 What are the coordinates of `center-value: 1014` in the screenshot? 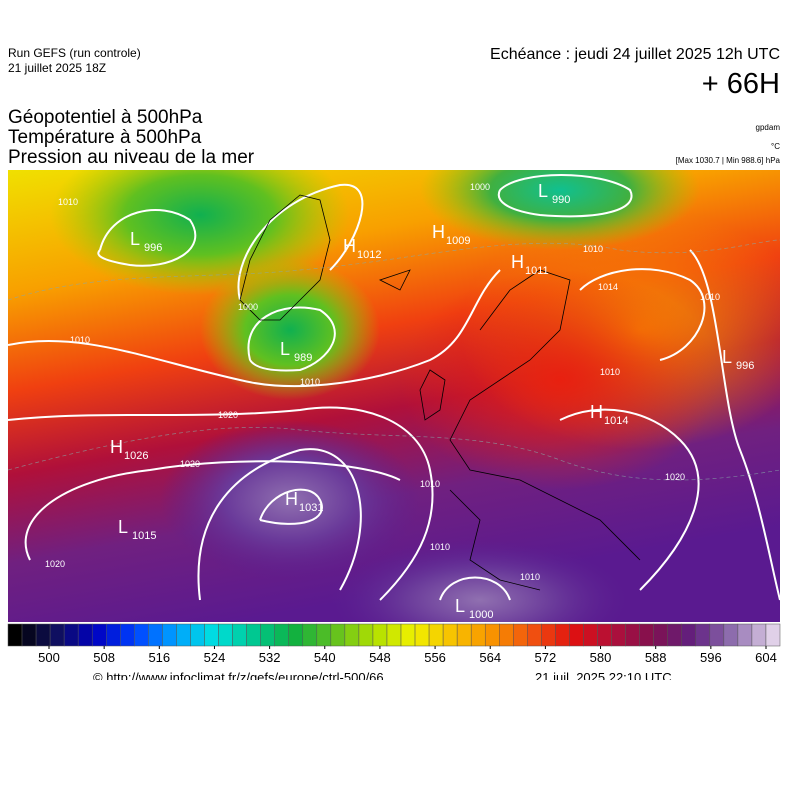 It's located at (616, 421).